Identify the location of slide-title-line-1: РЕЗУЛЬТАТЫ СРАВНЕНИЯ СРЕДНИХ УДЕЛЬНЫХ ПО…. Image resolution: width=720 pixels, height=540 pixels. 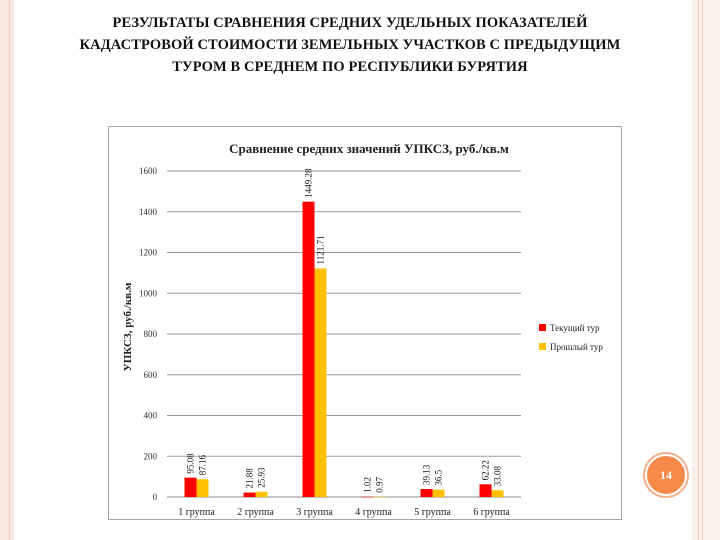
(350, 23).